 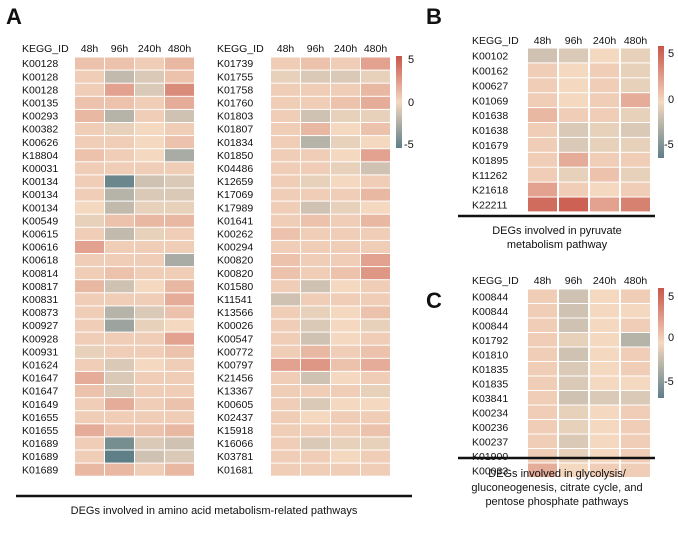 What do you see at coordinates (490, 399) in the screenshot?
I see `row-label: K03841` at bounding box center [490, 399].